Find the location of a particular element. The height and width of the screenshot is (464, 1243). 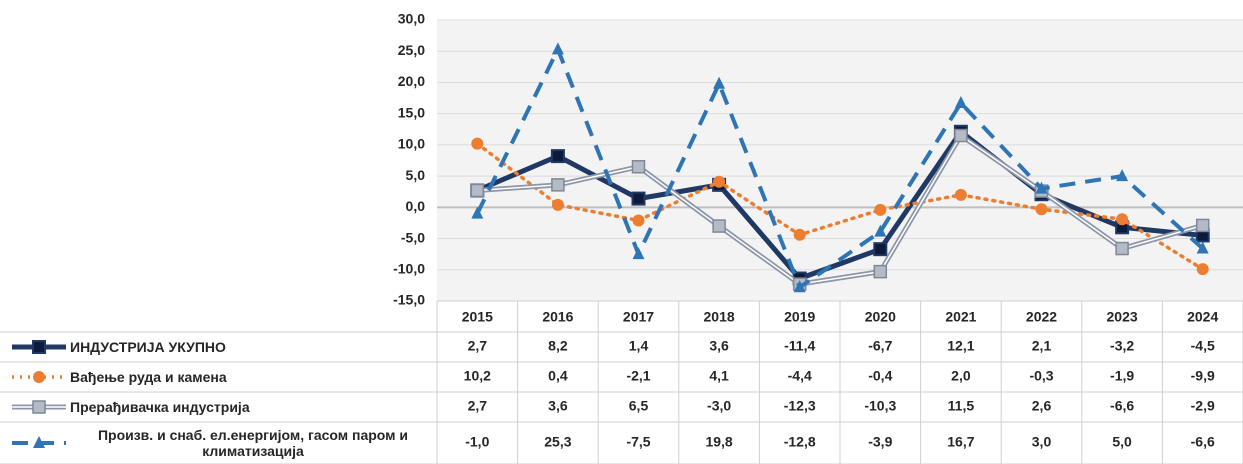

x-tick-label: 2016 is located at coordinates (557, 317).